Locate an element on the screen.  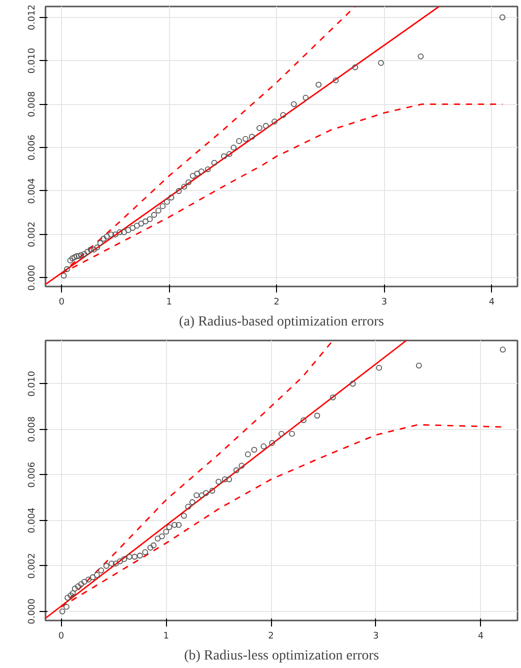
text: (b) Radius-less optimization errors is located at coordinates (281, 656).